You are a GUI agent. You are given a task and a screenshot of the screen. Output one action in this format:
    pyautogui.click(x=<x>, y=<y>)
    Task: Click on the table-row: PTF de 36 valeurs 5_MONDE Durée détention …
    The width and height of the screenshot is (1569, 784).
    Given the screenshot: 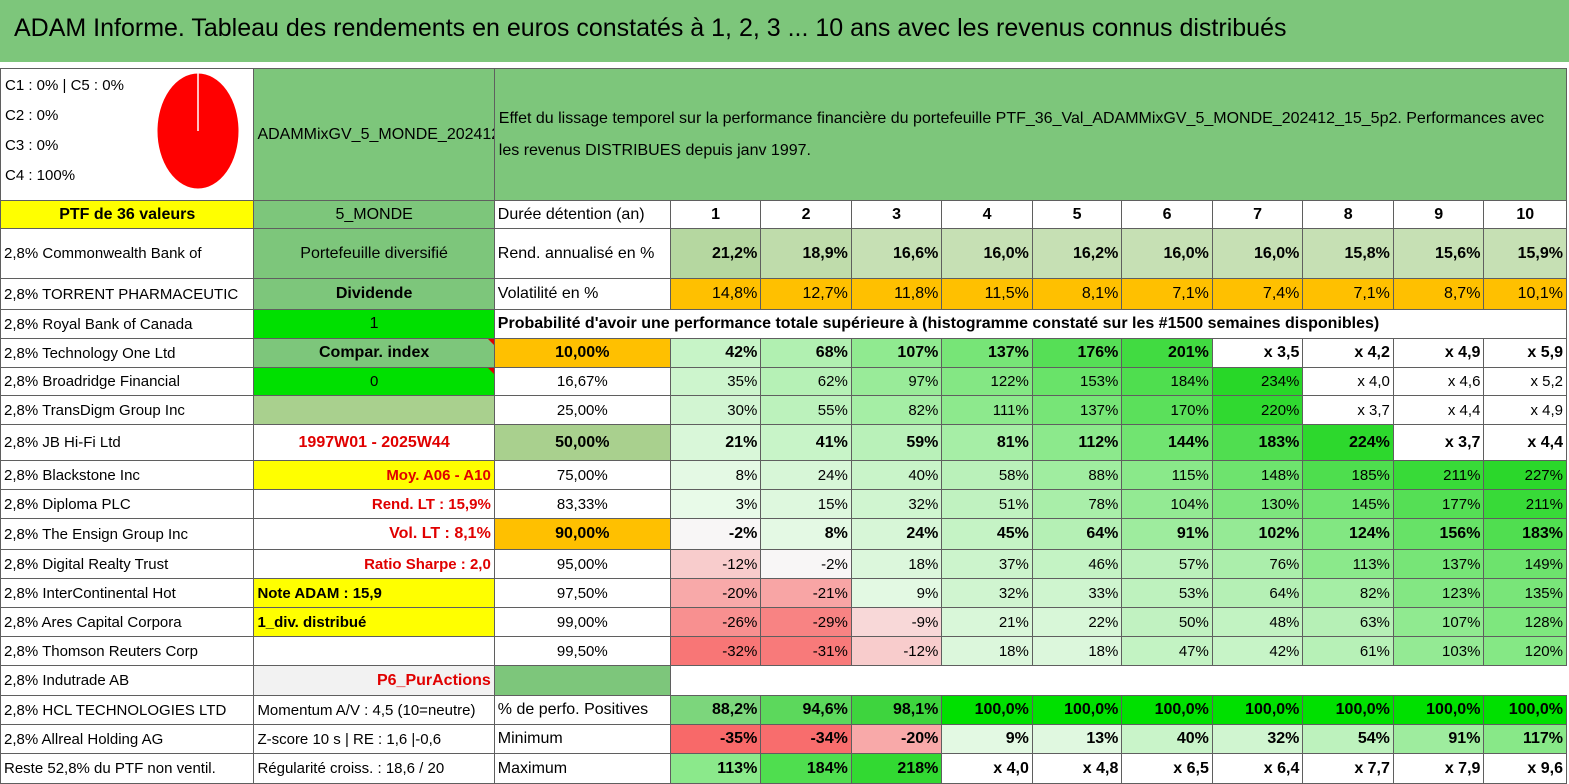 What is the action you would take?
    pyautogui.click(x=783, y=214)
    